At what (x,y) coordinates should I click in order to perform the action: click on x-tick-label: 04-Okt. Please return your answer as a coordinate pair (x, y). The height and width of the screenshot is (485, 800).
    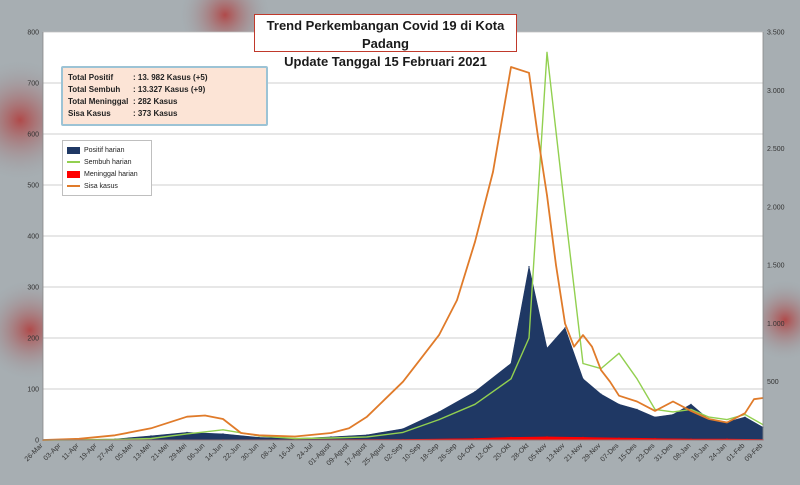
    Looking at the image, I should click on (467, 452).